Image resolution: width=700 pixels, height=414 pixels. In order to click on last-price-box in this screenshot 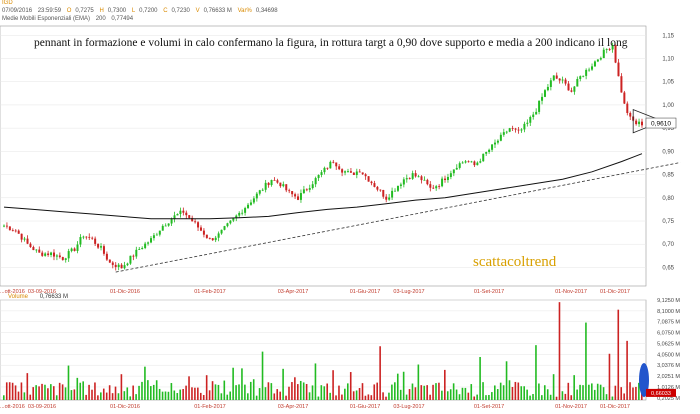, I will do `click(661, 123)`.